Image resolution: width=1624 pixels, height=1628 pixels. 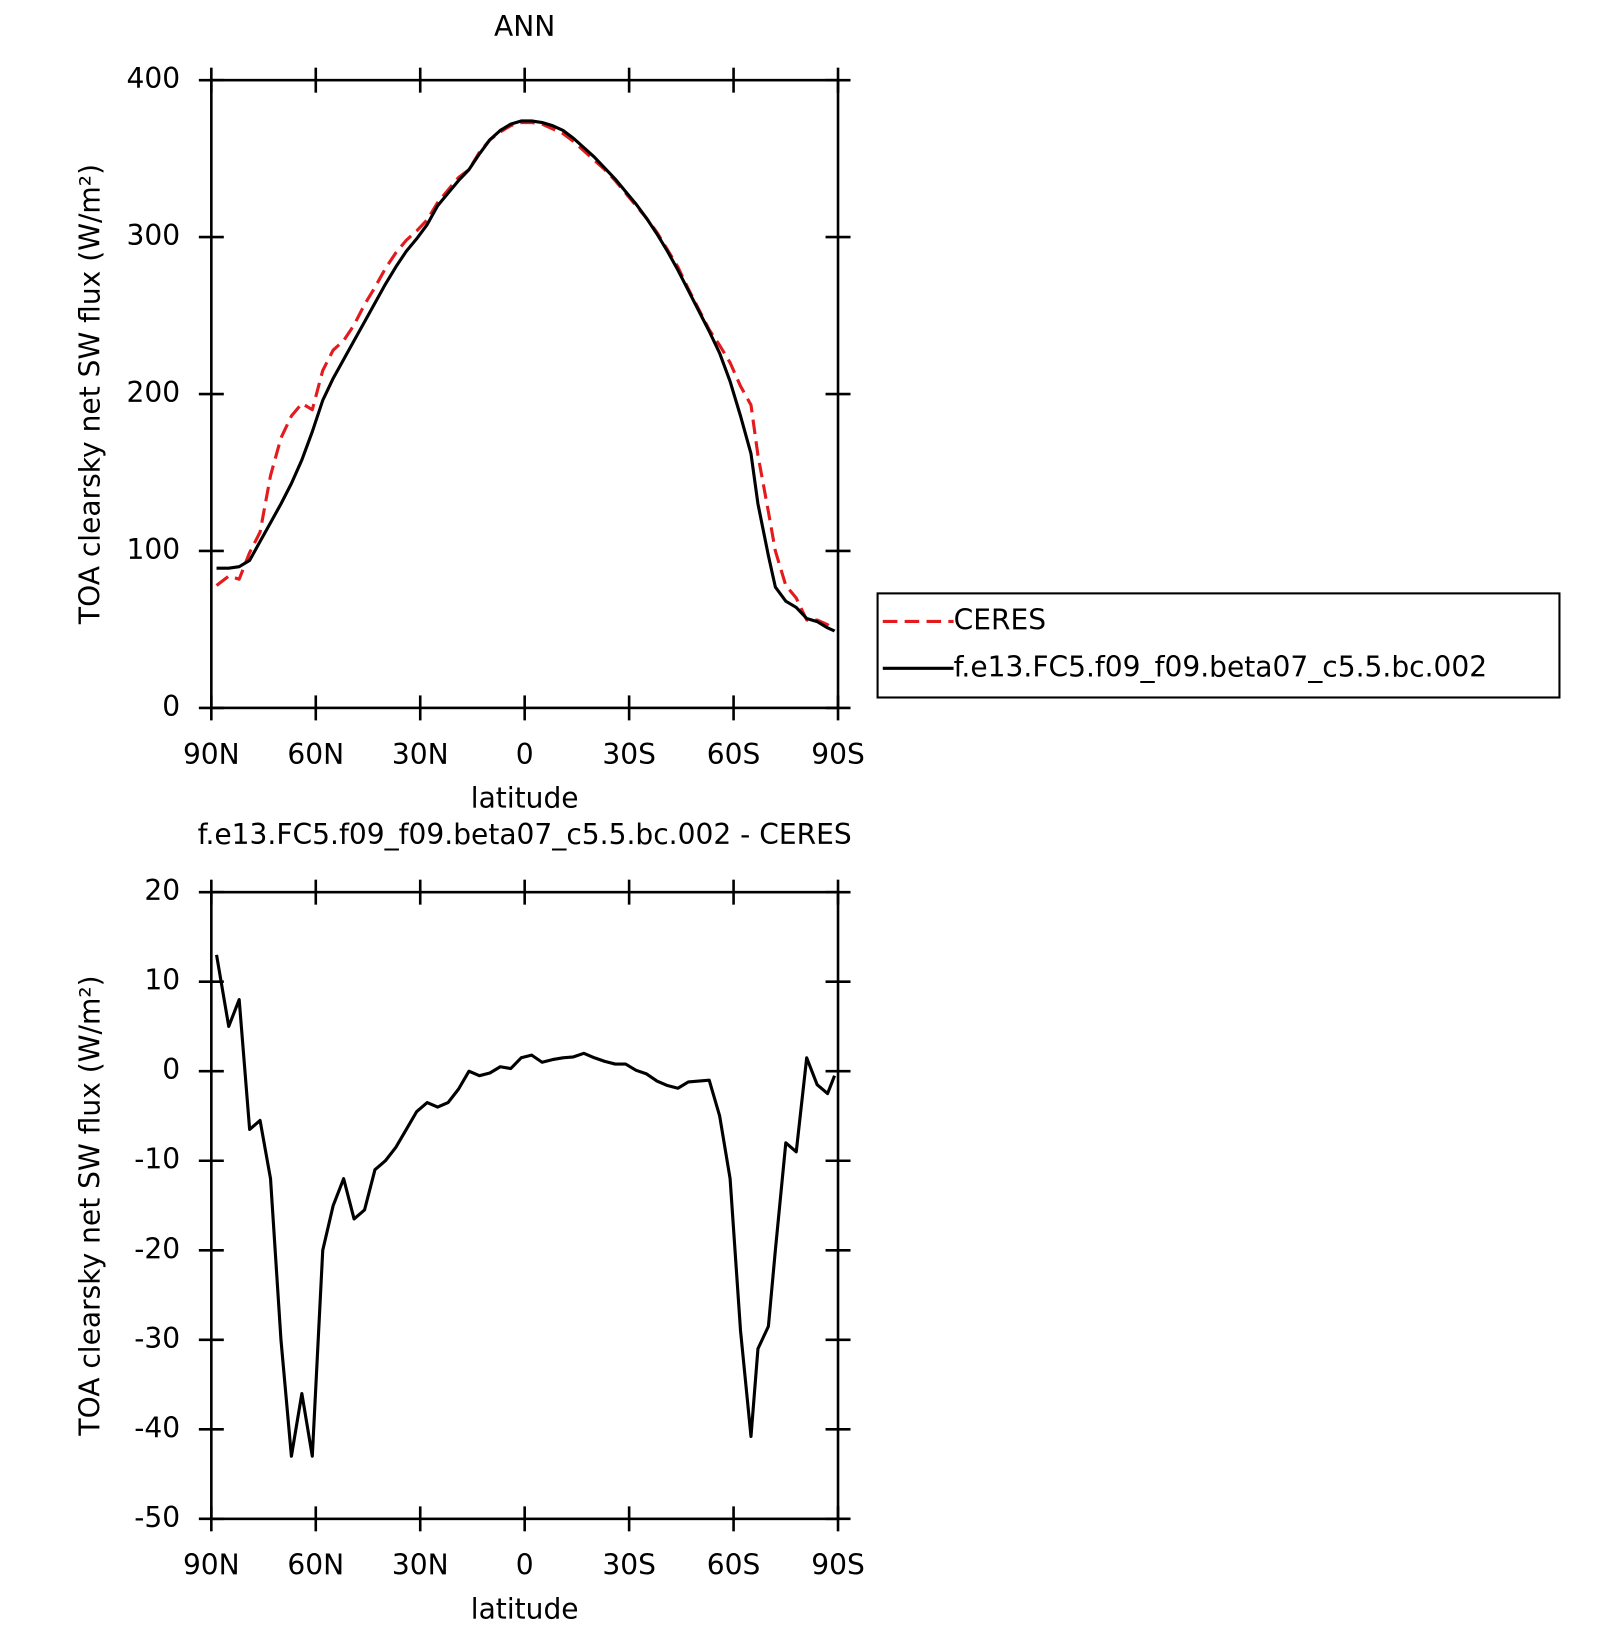 I want to click on y-tick-label: 20, so click(x=162, y=890).